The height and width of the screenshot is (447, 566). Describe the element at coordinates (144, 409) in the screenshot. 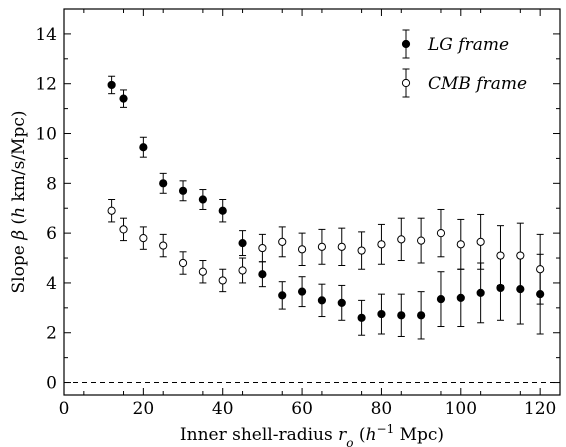

I see `x-tick-label: 20` at that location.